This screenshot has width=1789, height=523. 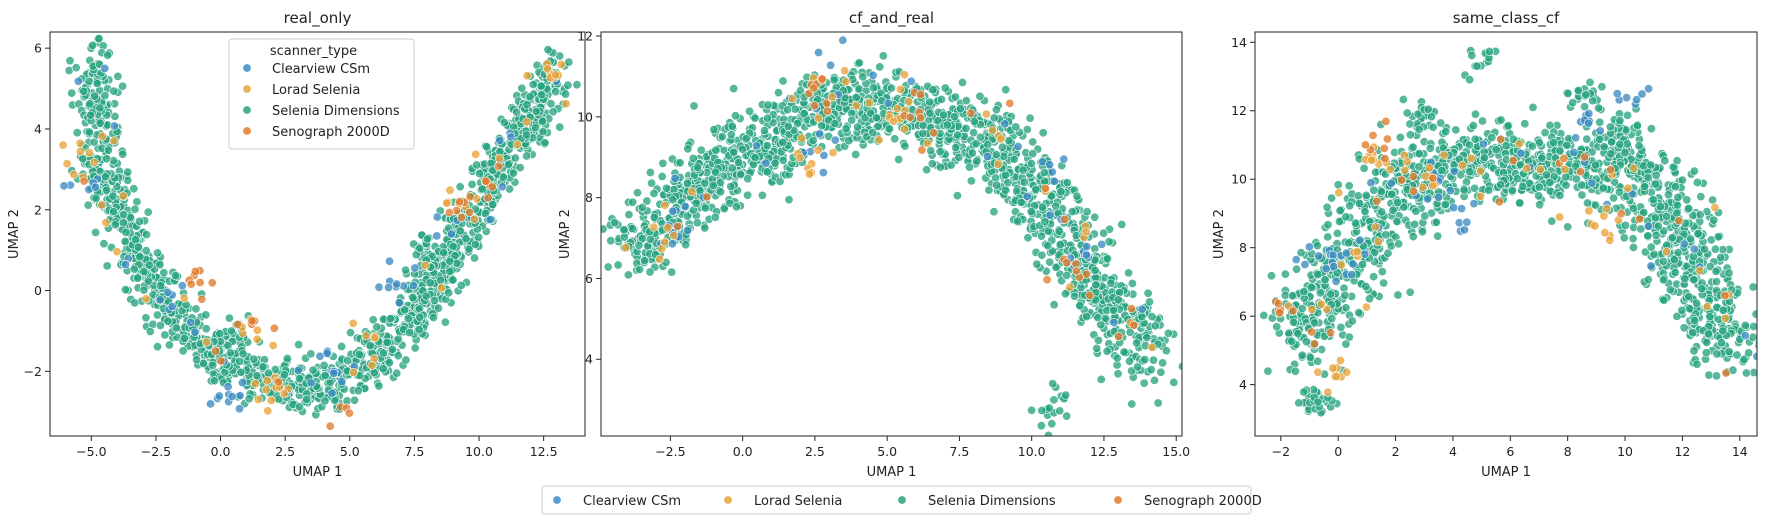 What do you see at coordinates (1176, 451) in the screenshot?
I see `x-tick-label: 15.0` at bounding box center [1176, 451].